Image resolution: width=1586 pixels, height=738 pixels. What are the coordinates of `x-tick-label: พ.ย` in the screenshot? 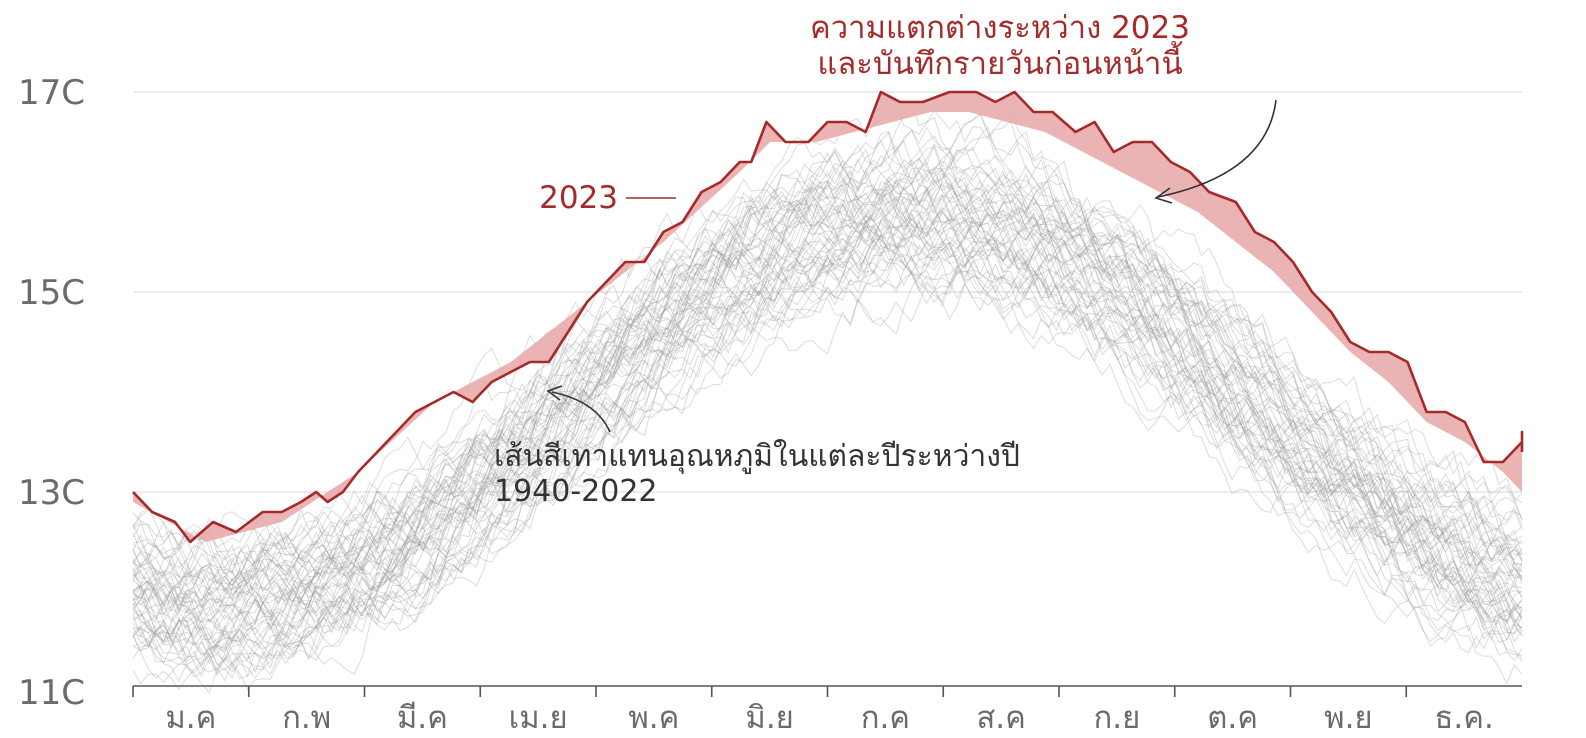 It's located at (1348, 718).